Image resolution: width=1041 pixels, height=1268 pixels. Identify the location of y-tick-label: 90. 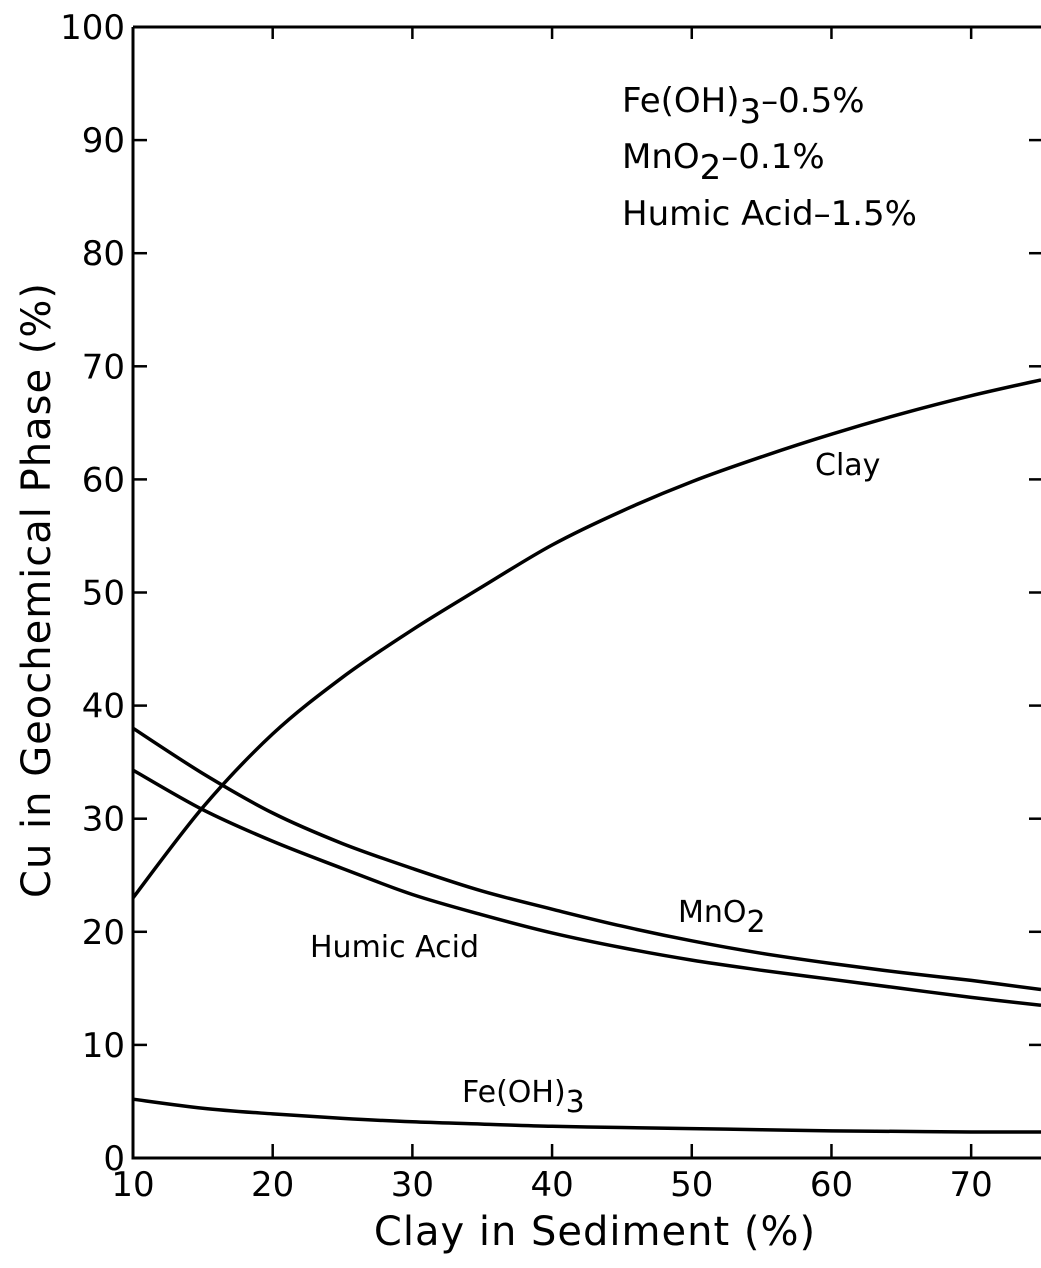
(103, 141).